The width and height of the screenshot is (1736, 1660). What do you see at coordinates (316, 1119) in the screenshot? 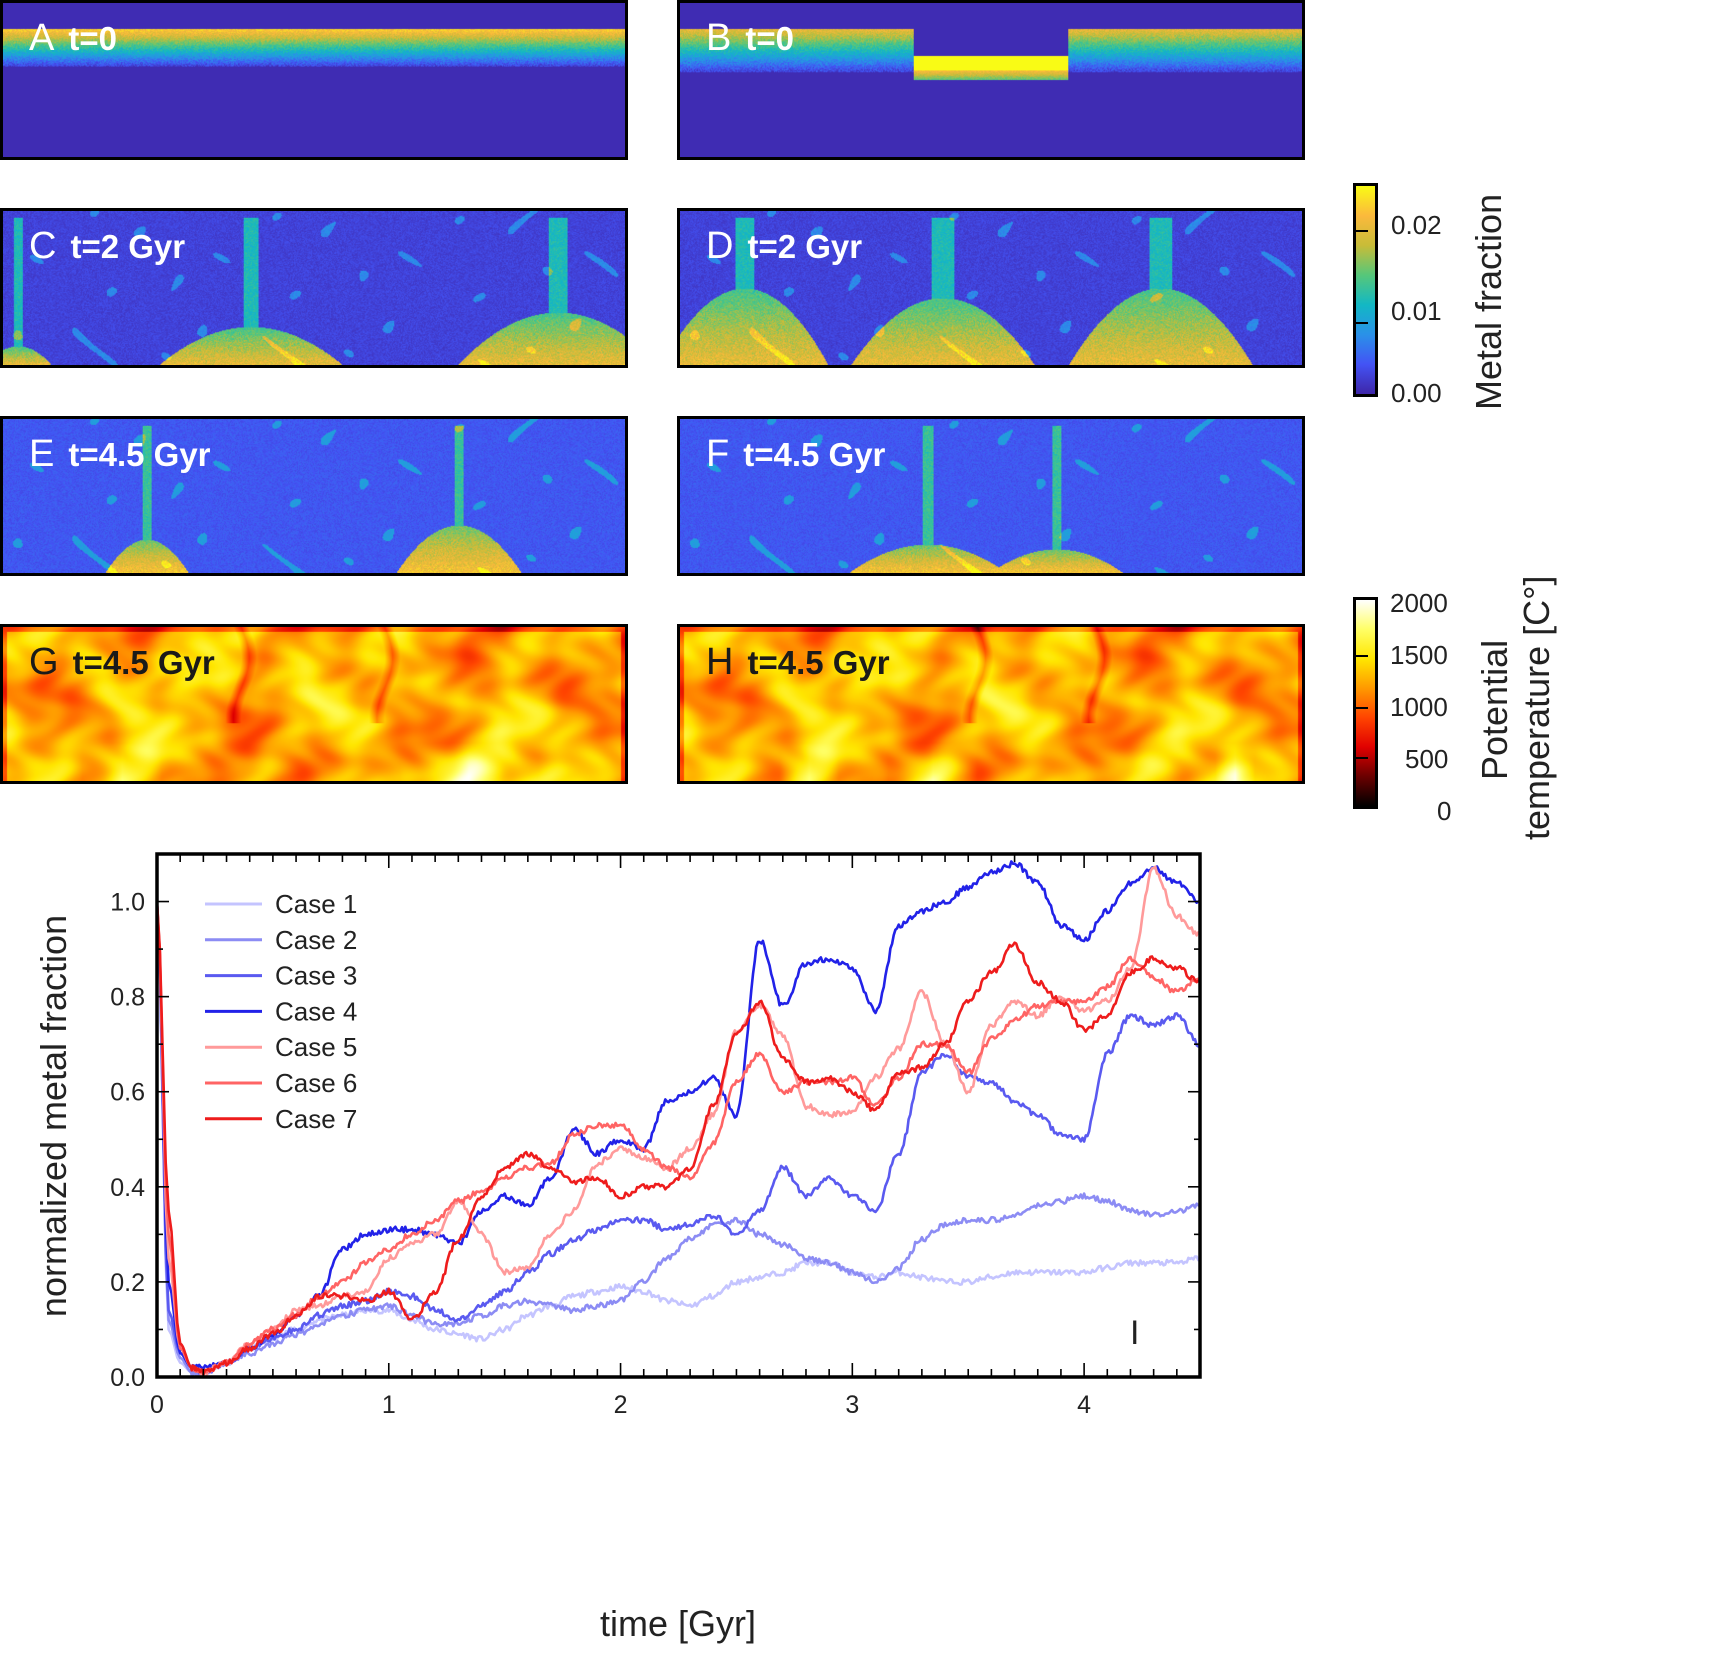
I see `legend-label: Case 7` at bounding box center [316, 1119].